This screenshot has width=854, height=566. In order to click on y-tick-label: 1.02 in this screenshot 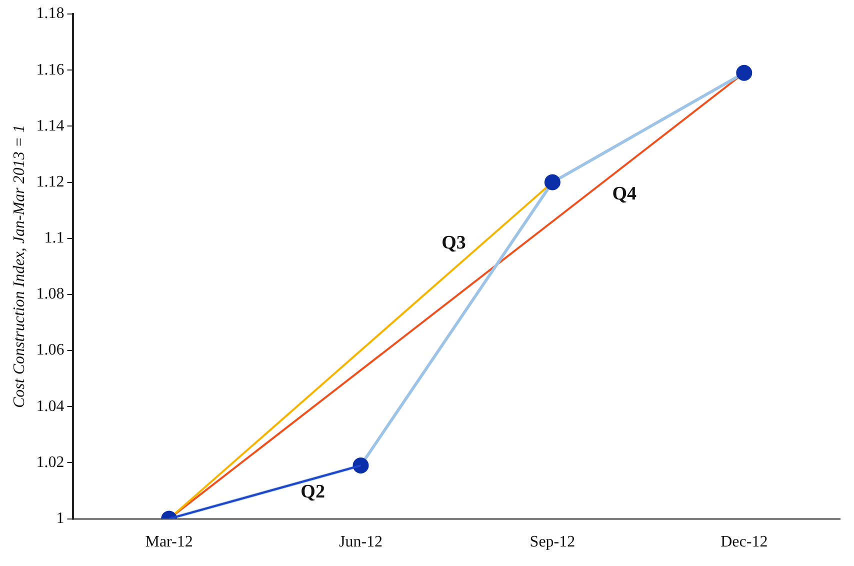, I will do `click(50, 462)`.